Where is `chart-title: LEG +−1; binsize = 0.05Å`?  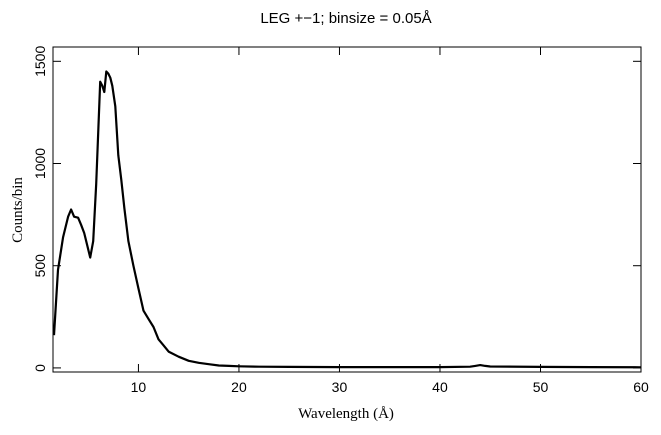
chart-title: LEG +−1; binsize = 0.05Å is located at coordinates (345, 18).